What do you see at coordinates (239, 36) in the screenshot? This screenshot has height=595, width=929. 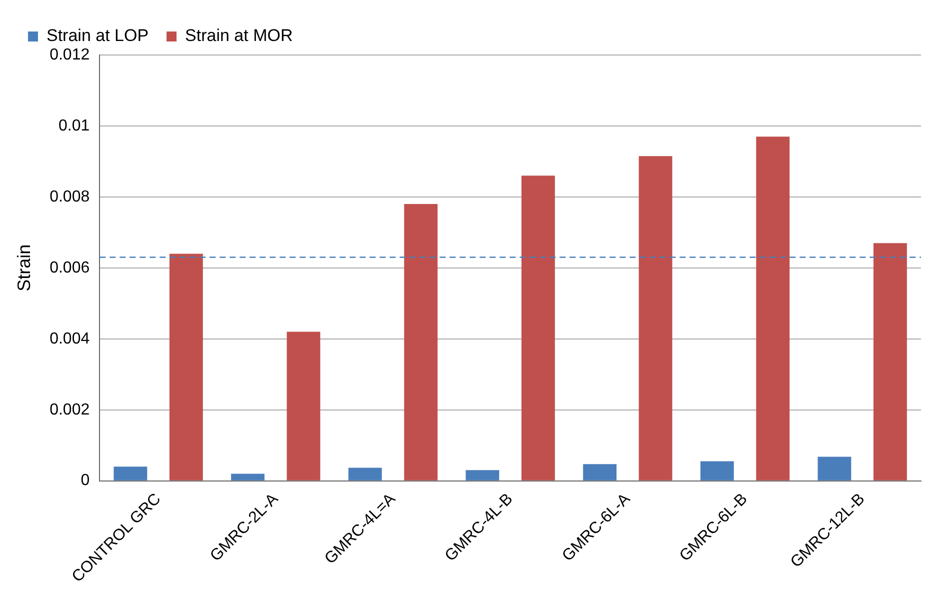 I see `legend-label: Strain at MOR` at bounding box center [239, 36].